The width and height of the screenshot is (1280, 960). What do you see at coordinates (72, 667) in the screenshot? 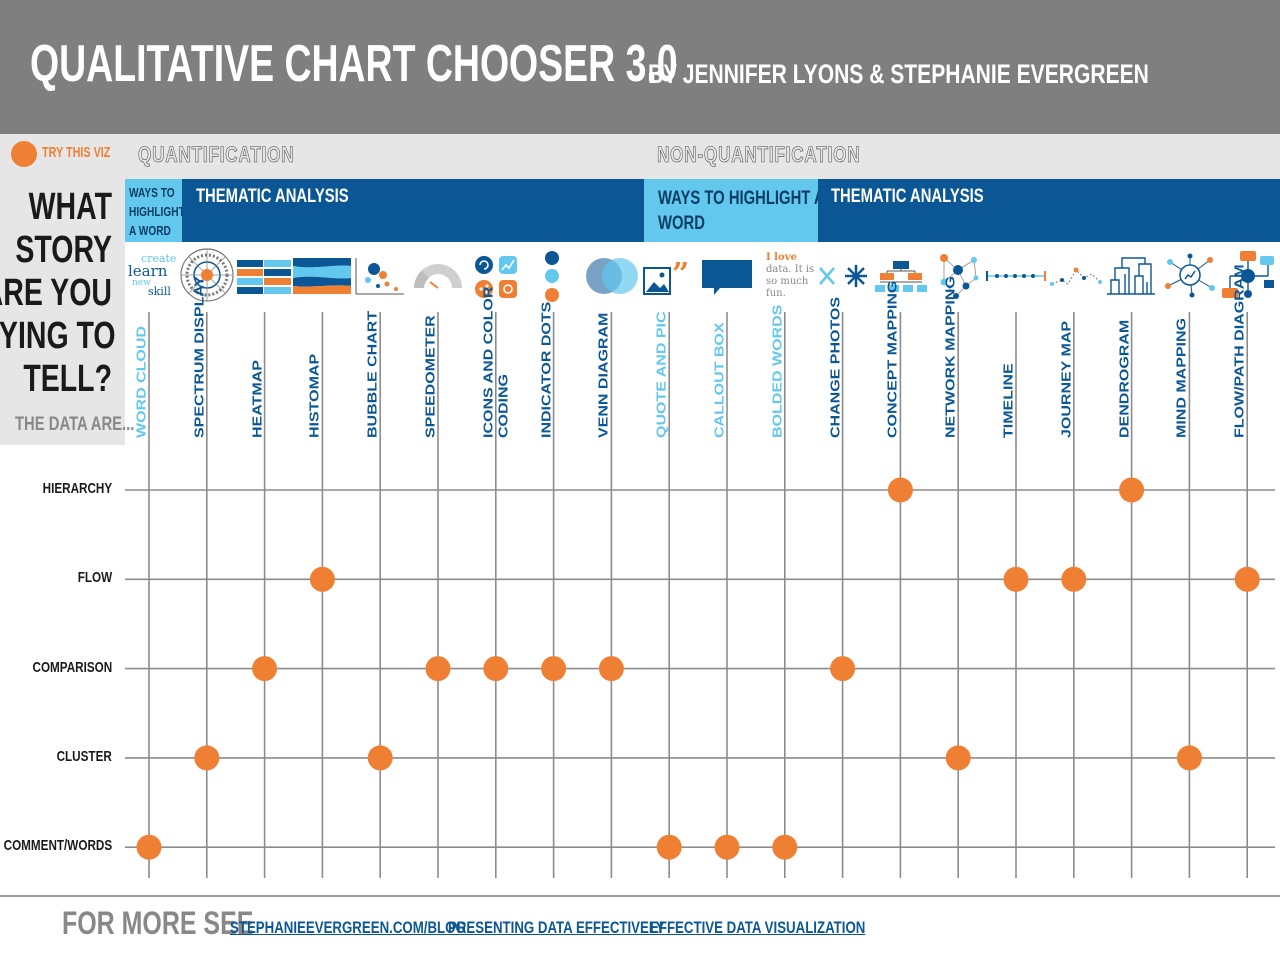
I see `row-label: COMPARISON` at bounding box center [72, 667].